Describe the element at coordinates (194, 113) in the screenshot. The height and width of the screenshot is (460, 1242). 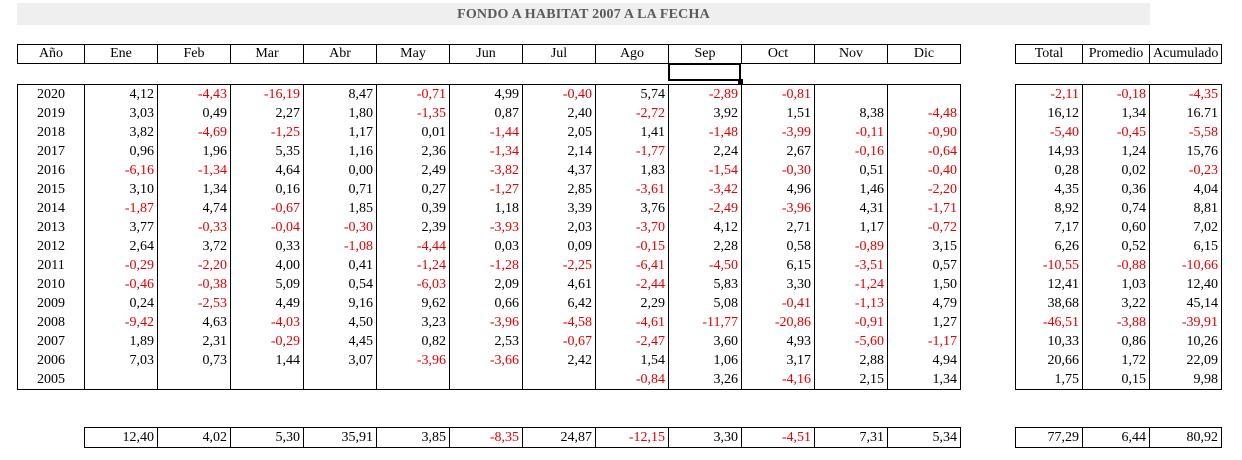
I see `month-value-cell: 0,49` at that location.